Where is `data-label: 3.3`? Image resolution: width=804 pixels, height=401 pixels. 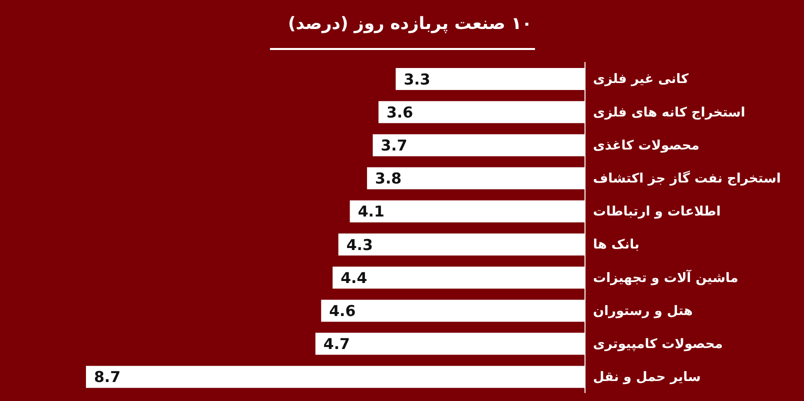 data-label: 3.3 is located at coordinates (417, 79).